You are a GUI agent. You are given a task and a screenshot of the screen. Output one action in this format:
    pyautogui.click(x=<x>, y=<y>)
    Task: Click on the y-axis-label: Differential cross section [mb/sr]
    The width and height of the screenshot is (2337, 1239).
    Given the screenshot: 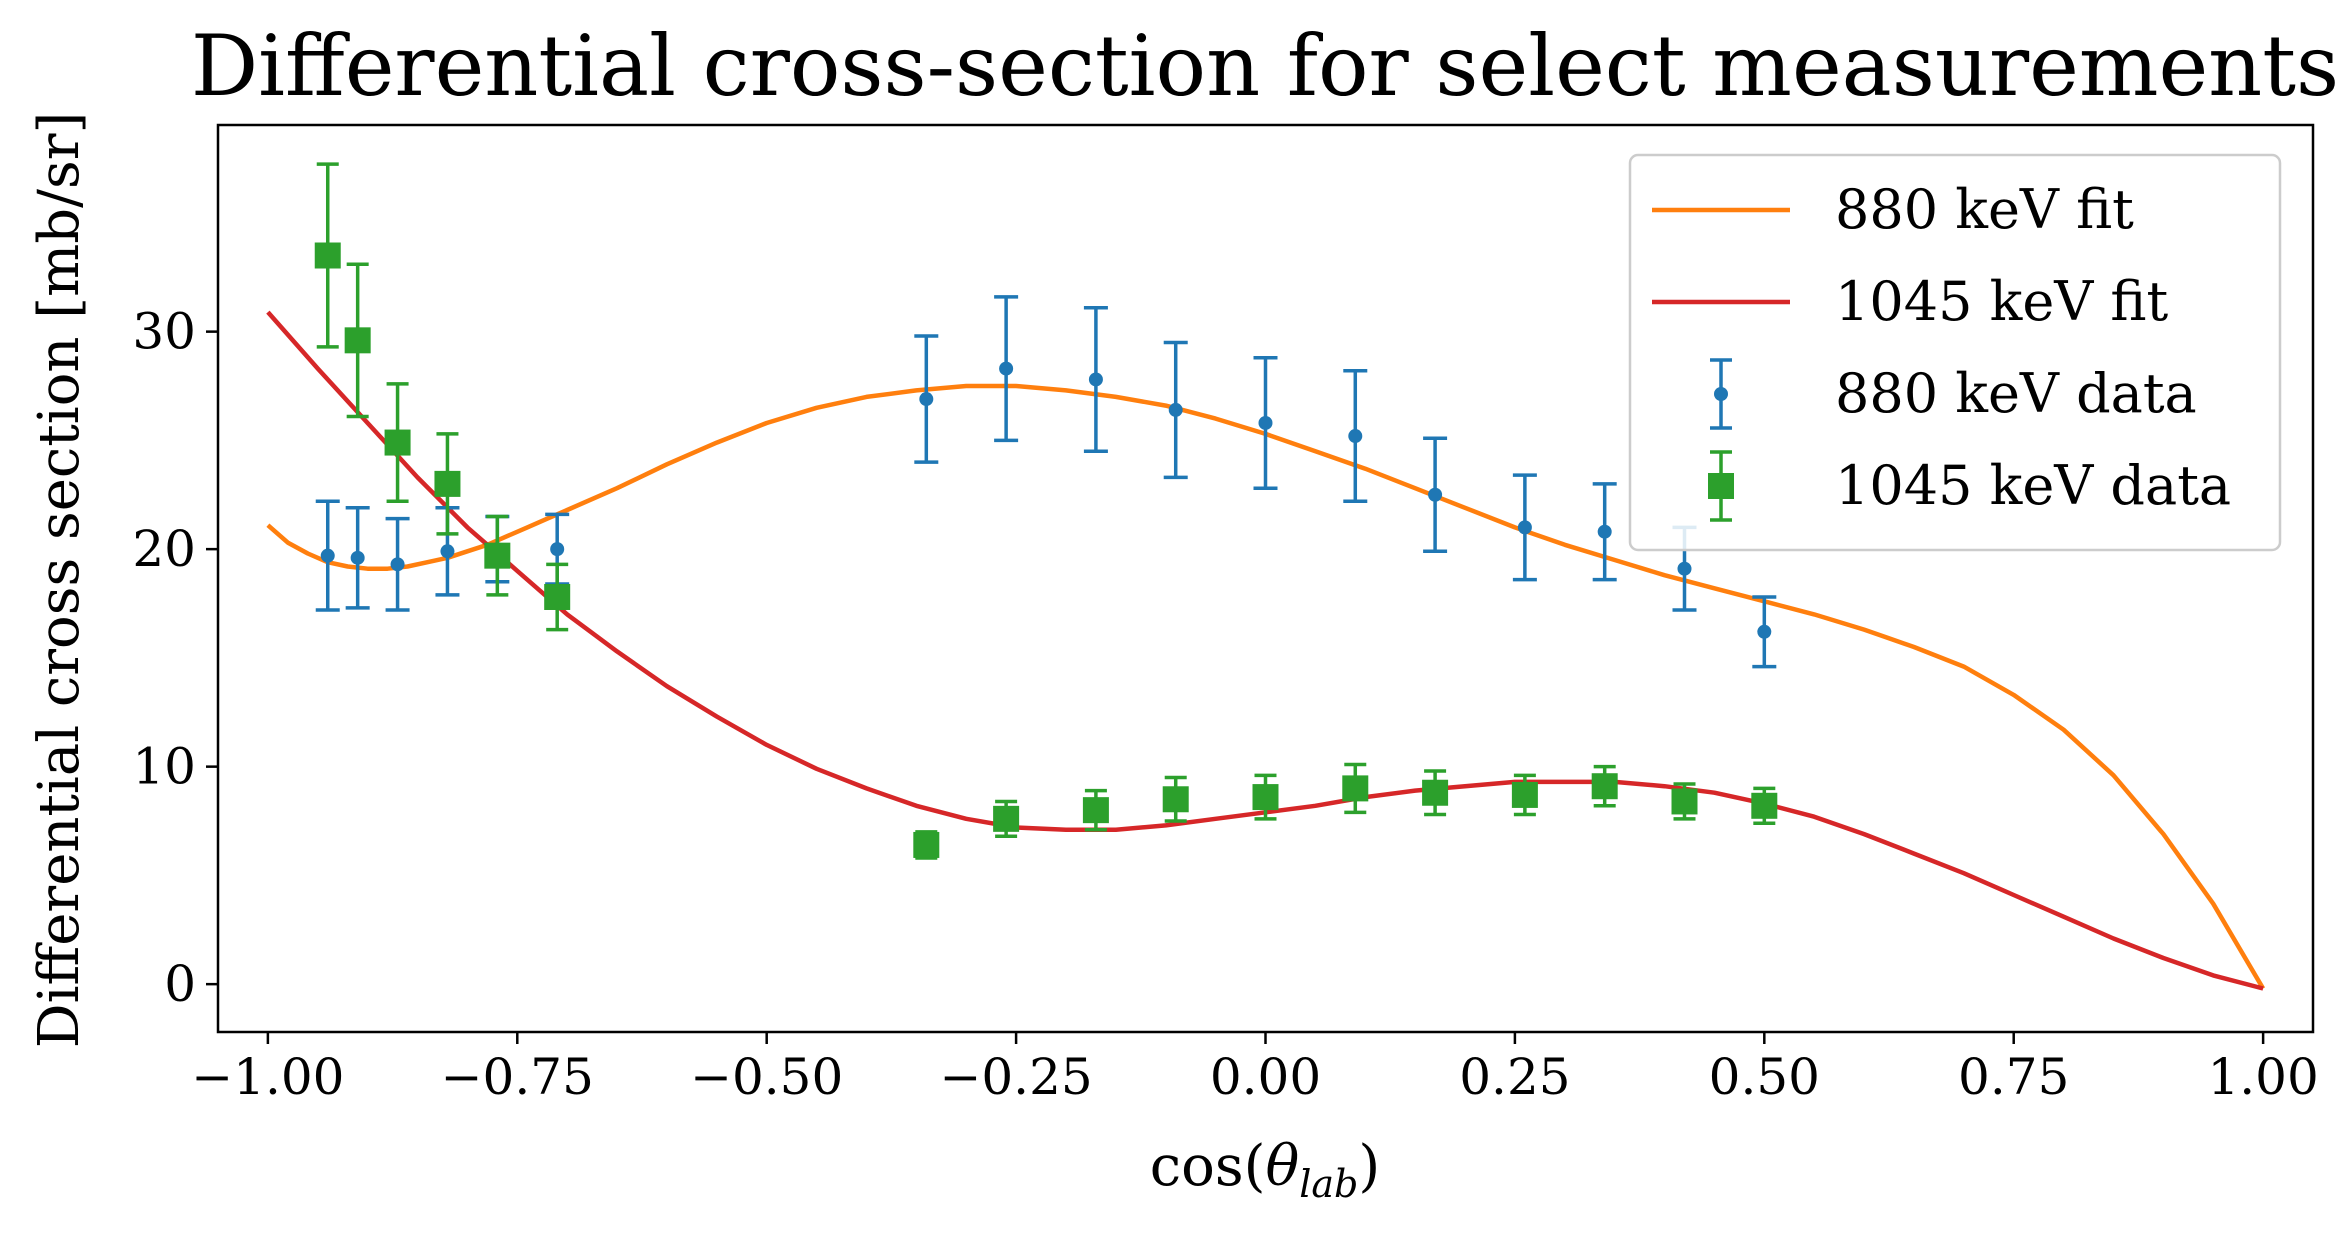 What is the action you would take?
    pyautogui.click(x=59, y=580)
    